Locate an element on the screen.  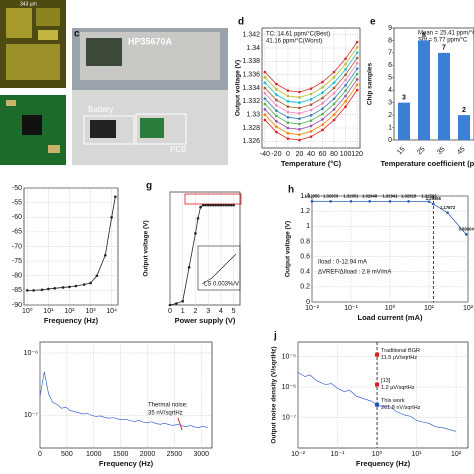
inset-box is located at coordinates (219, 268).